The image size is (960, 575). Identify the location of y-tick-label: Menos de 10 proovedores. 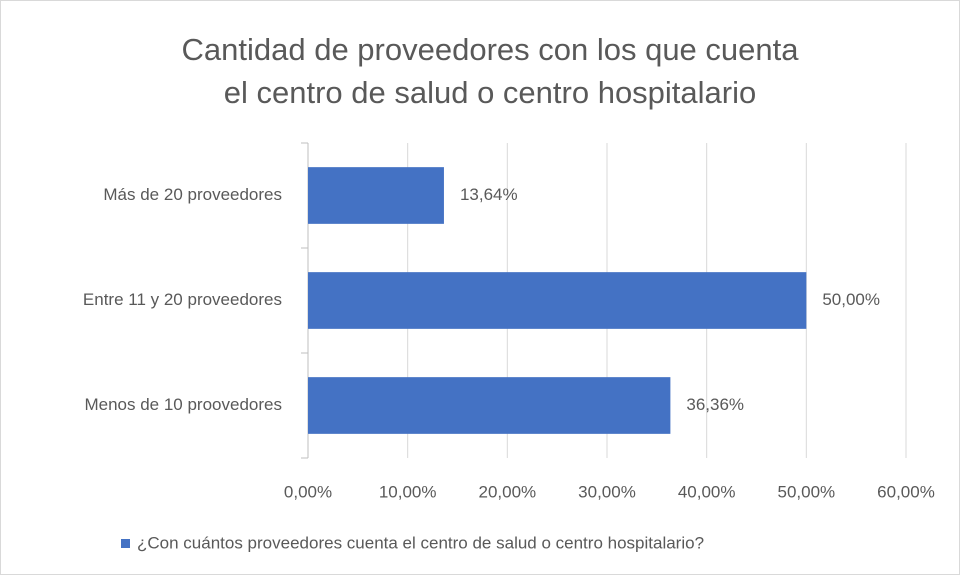
(183, 404).